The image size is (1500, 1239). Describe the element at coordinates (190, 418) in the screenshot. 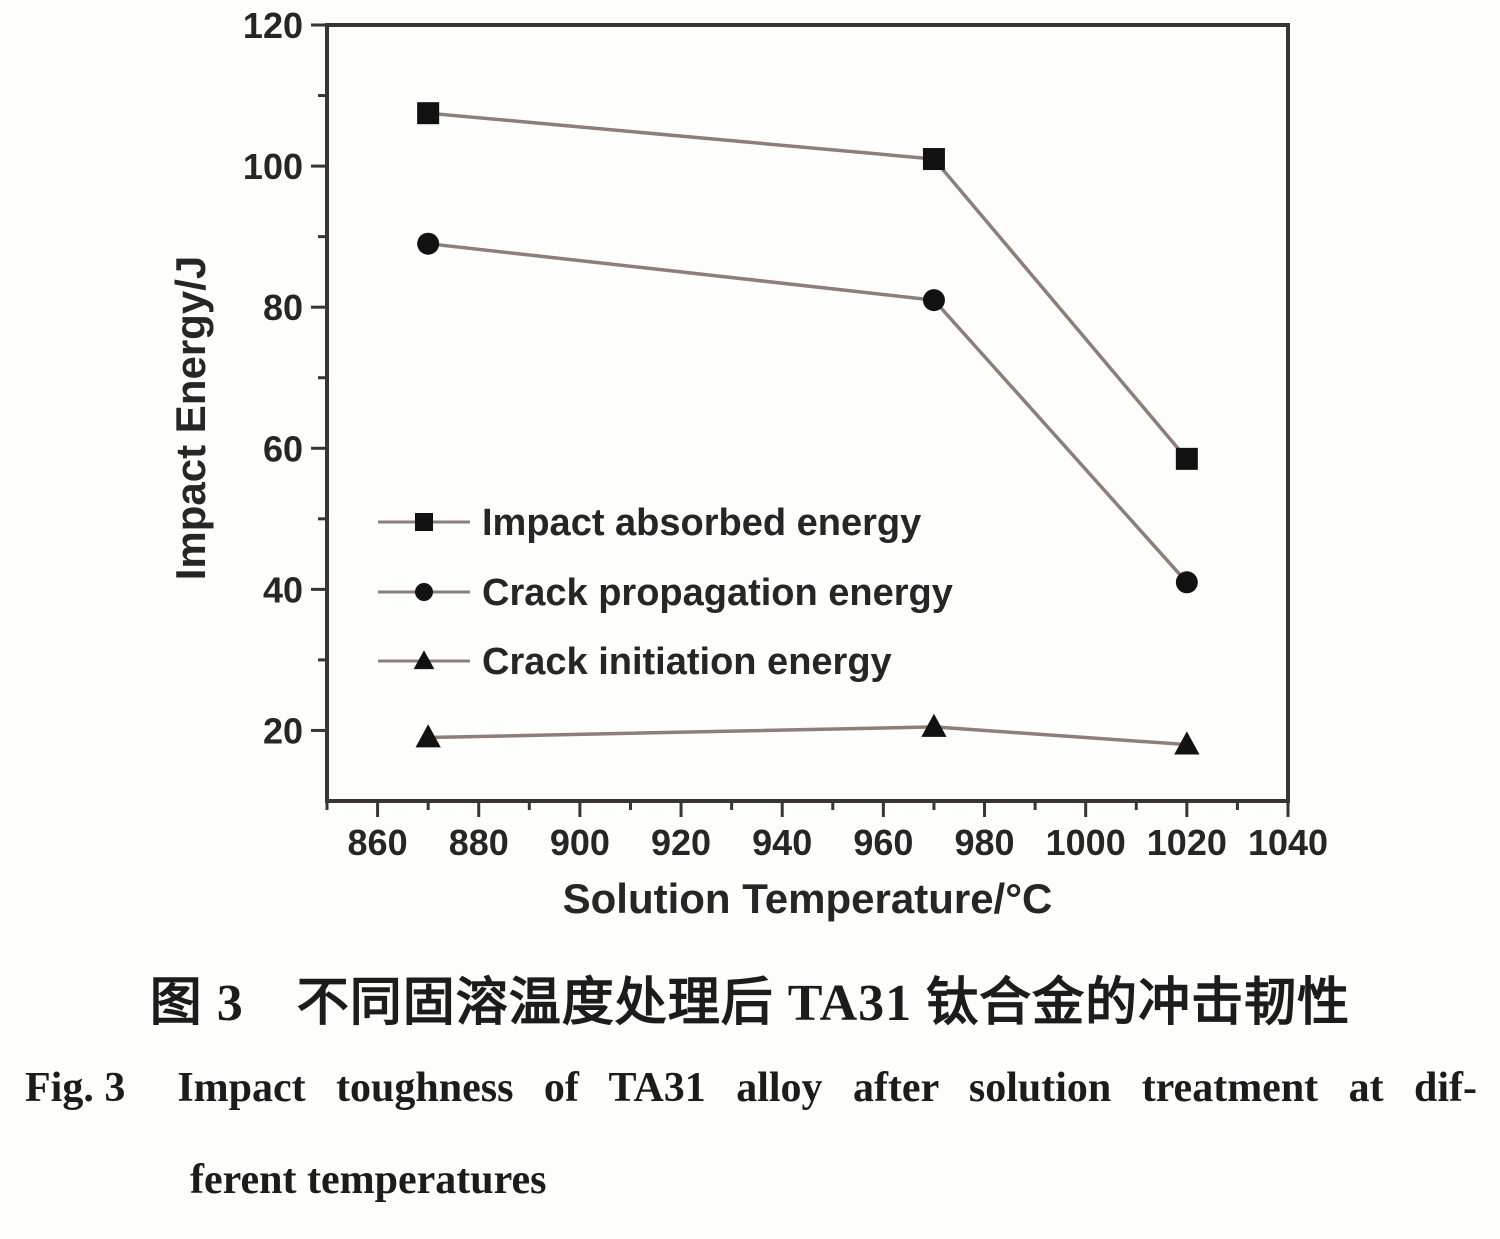

I see `y-axis-title: Impact Energy/J` at that location.